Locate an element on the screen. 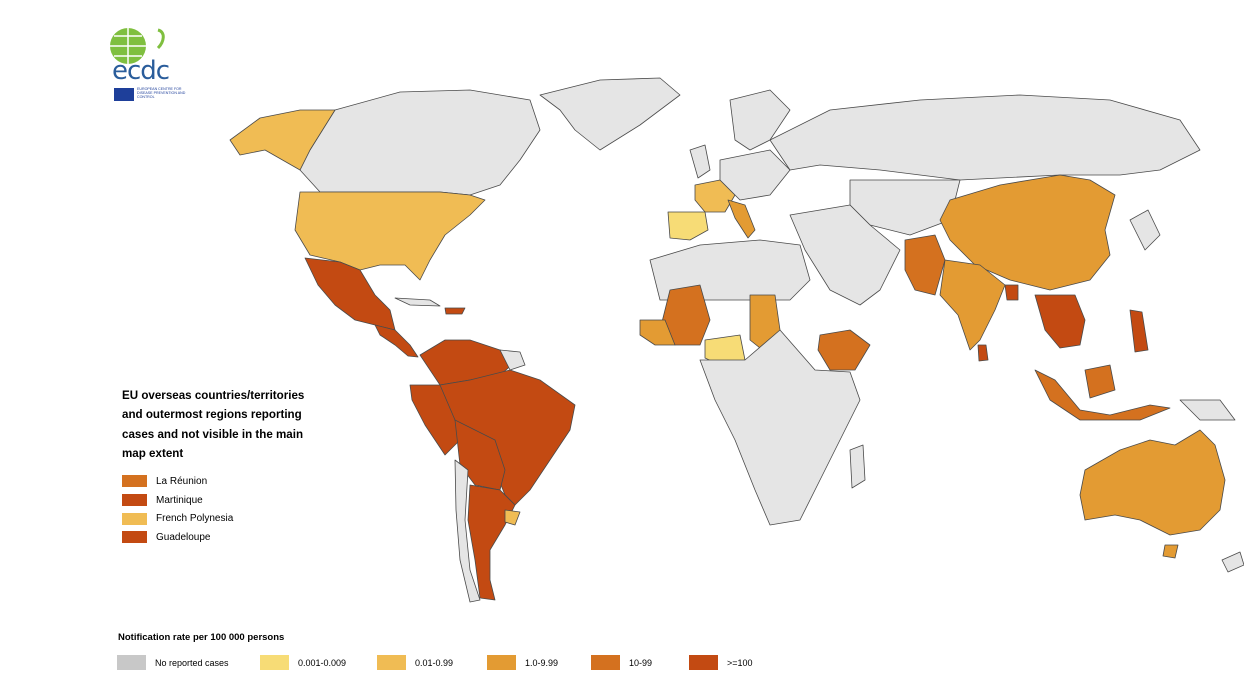 Image resolution: width=1244 pixels, height=700 pixels. eu-swatch-martinique is located at coordinates (134, 500).